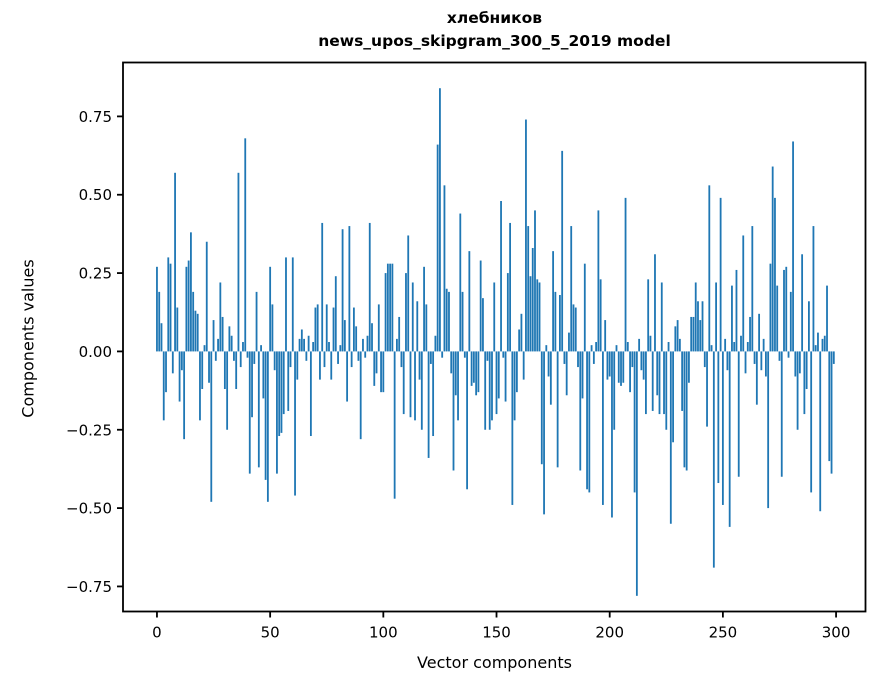  What do you see at coordinates (89, 430) in the screenshot?
I see `y-tick-label: −0.25` at bounding box center [89, 430].